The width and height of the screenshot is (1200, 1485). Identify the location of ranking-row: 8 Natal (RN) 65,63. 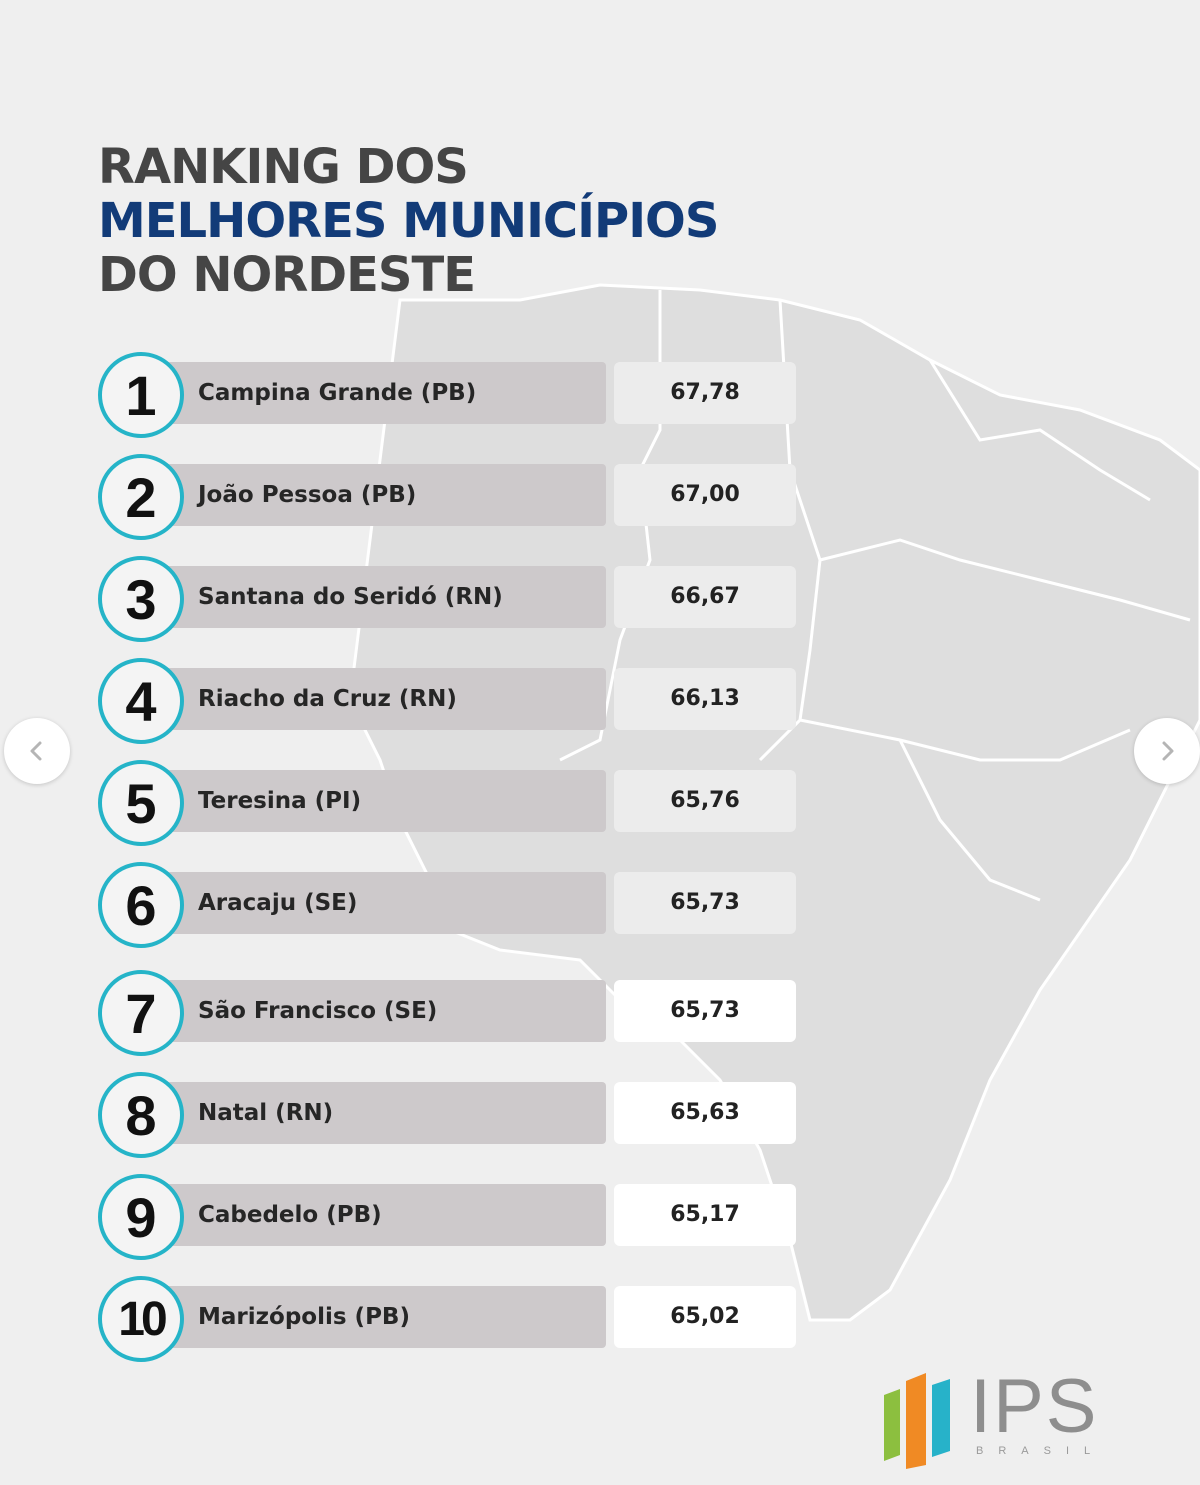
(448, 1116).